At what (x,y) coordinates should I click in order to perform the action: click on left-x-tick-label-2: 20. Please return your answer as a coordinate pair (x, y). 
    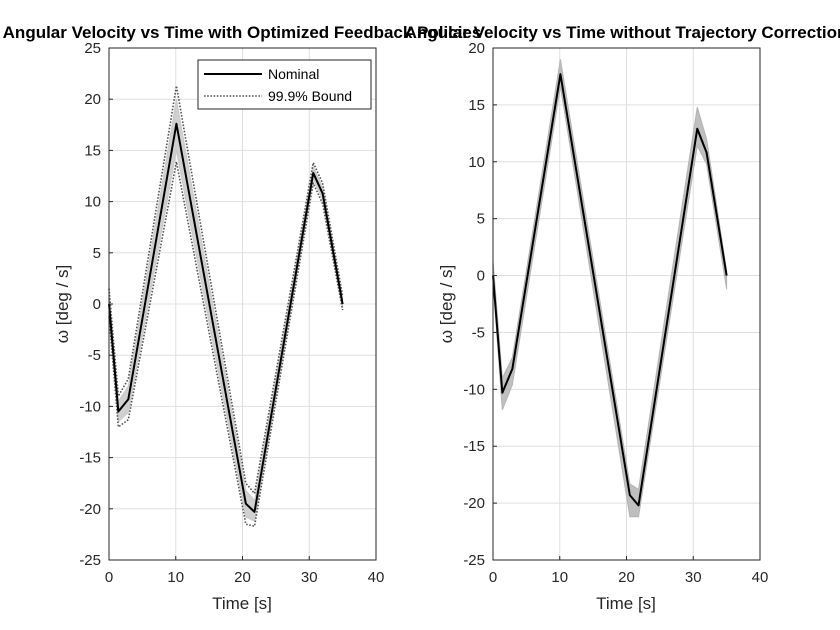
    Looking at the image, I should click on (242, 577).